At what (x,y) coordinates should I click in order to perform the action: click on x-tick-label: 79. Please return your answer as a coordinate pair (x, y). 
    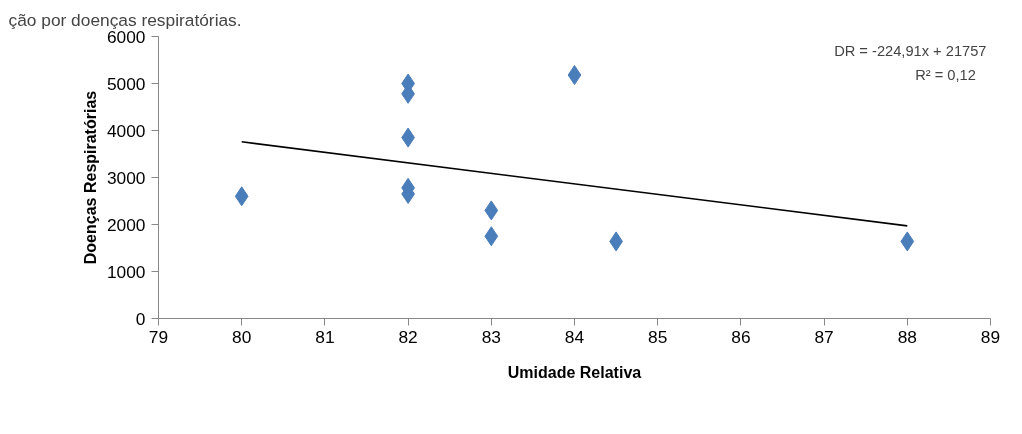
    Looking at the image, I should click on (158, 336).